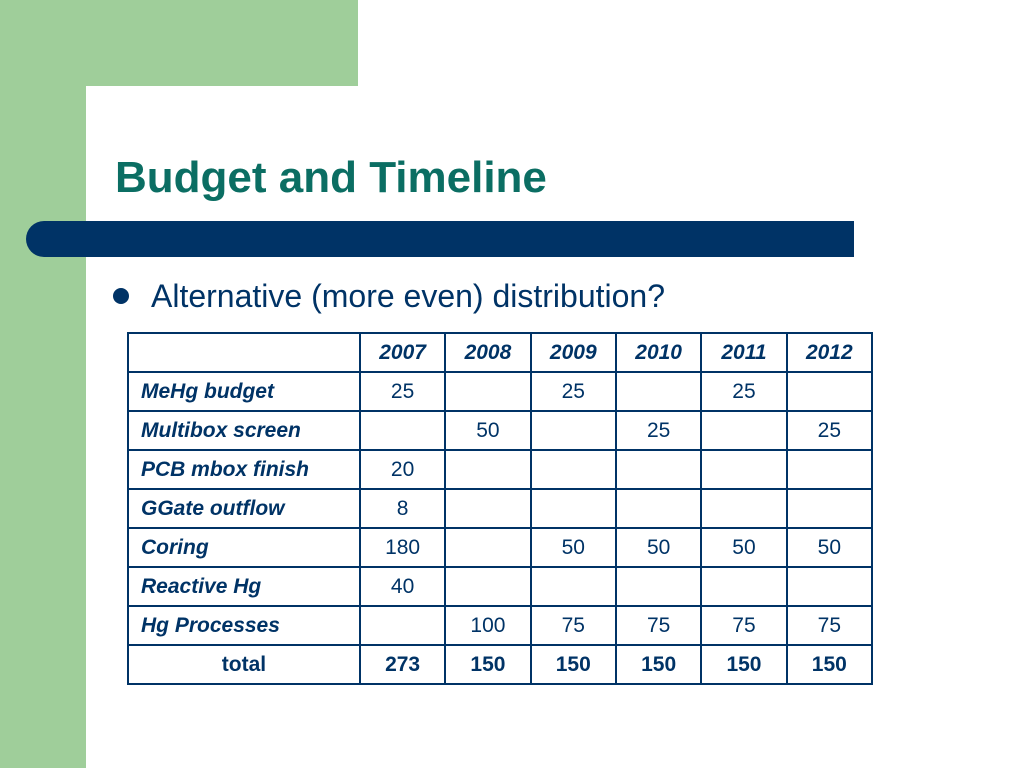 The height and width of the screenshot is (768, 1024). What do you see at coordinates (488, 625) in the screenshot?
I see `table-cell: 100` at bounding box center [488, 625].